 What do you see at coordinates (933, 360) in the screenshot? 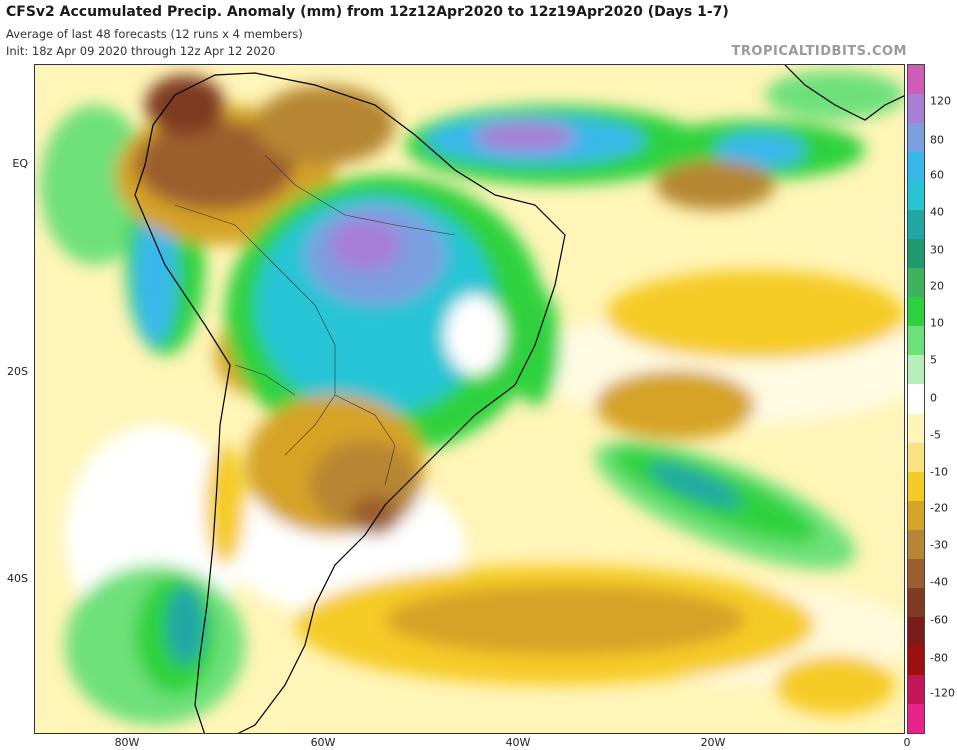
I see `colorbar-label: 5` at bounding box center [933, 360].